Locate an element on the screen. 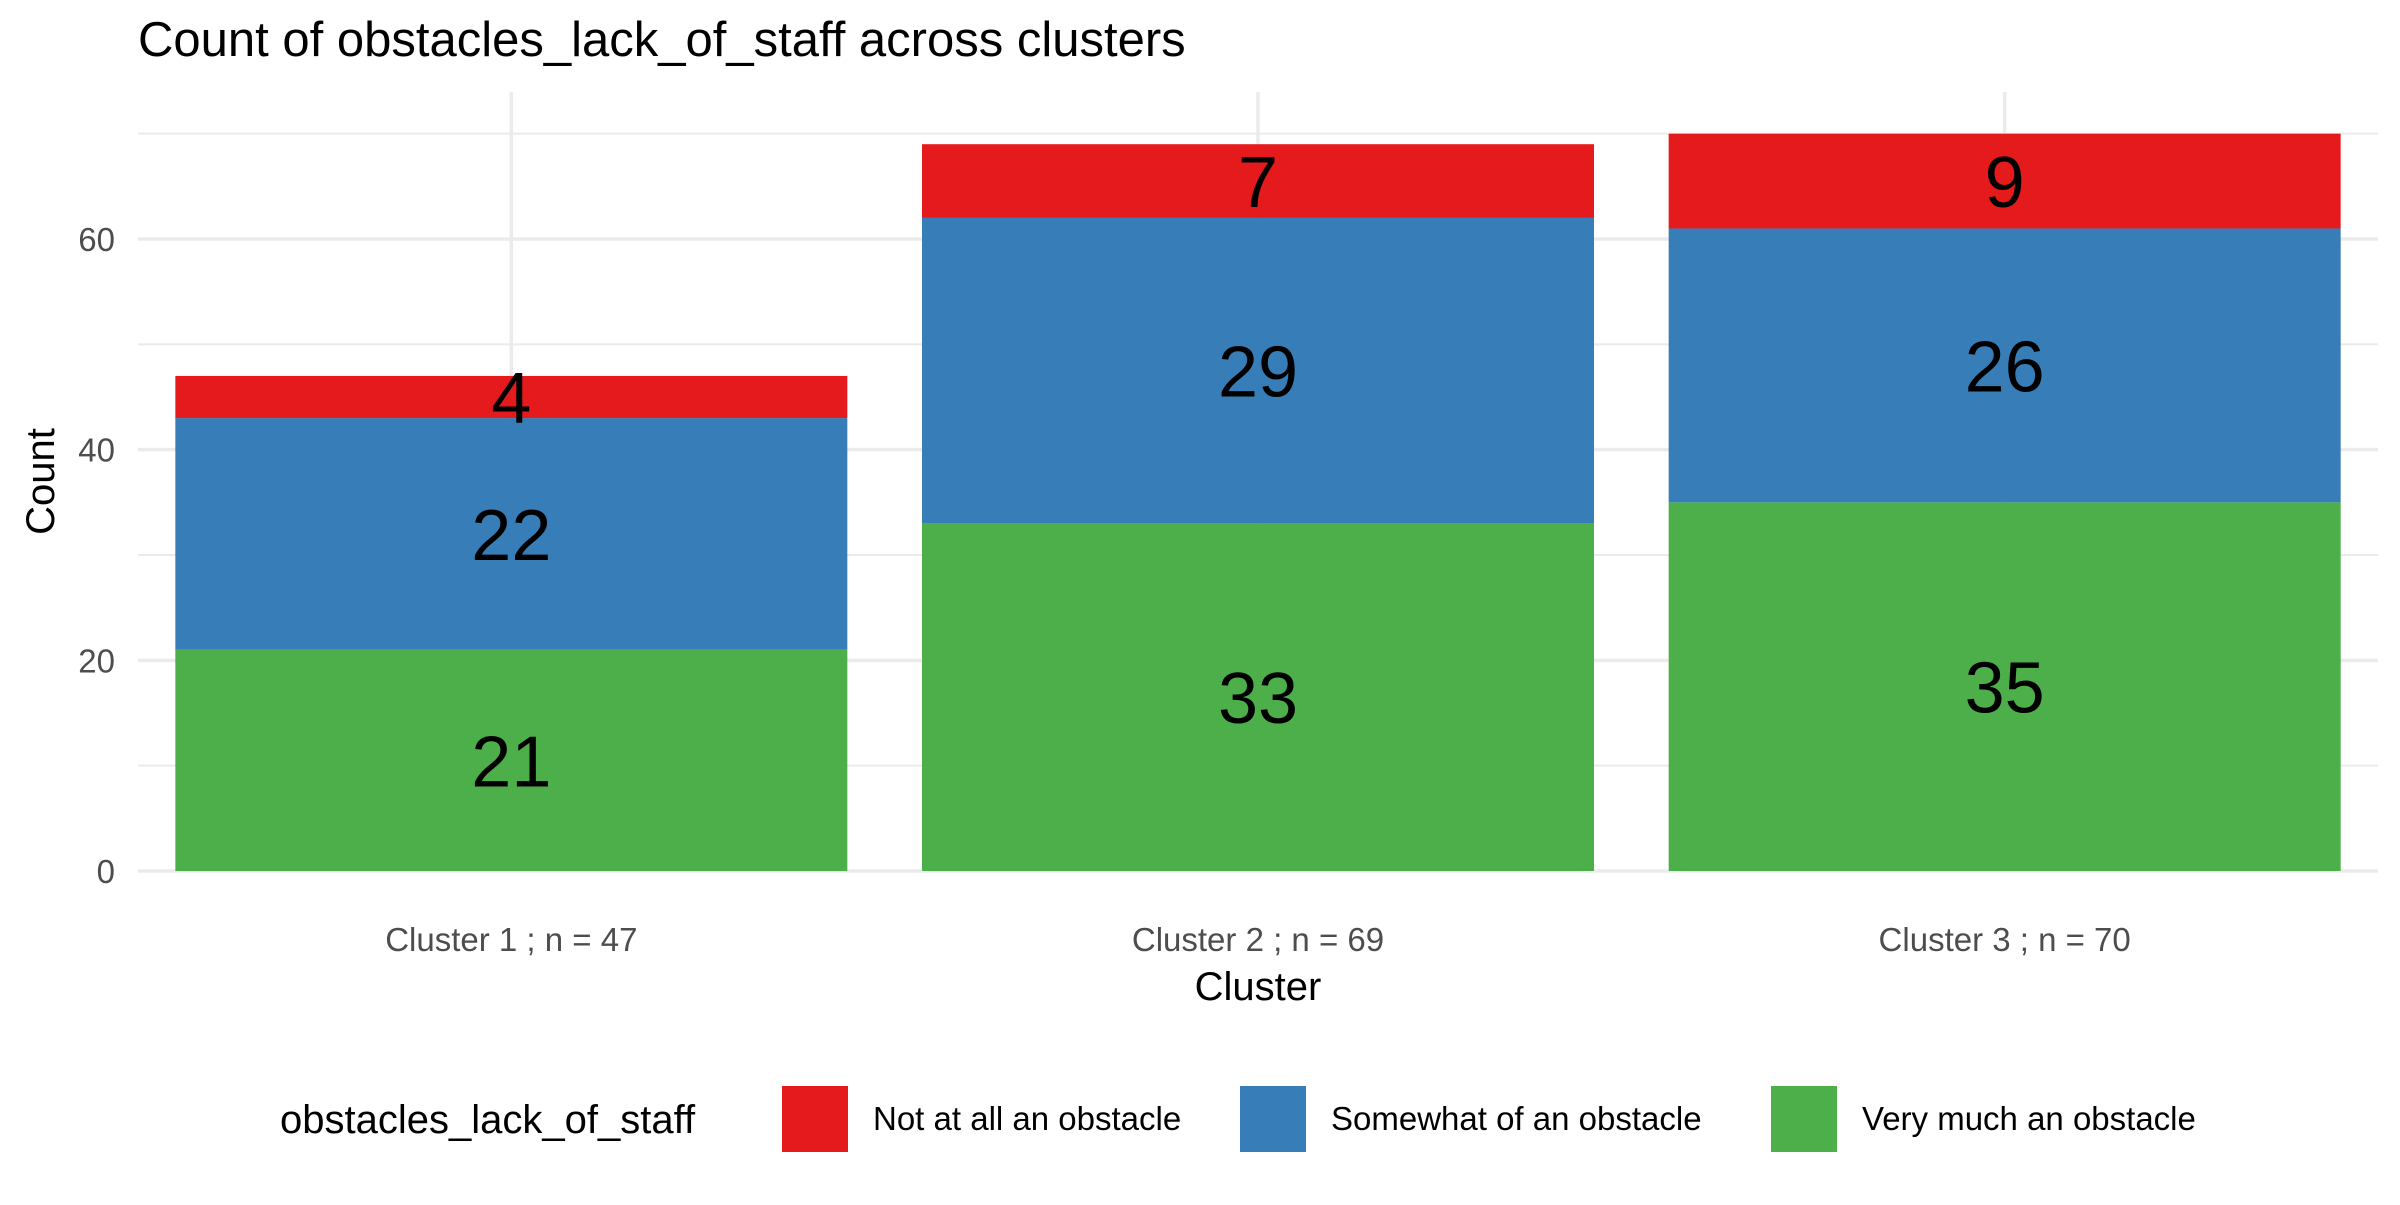  data-label: 29 is located at coordinates (1258, 373).